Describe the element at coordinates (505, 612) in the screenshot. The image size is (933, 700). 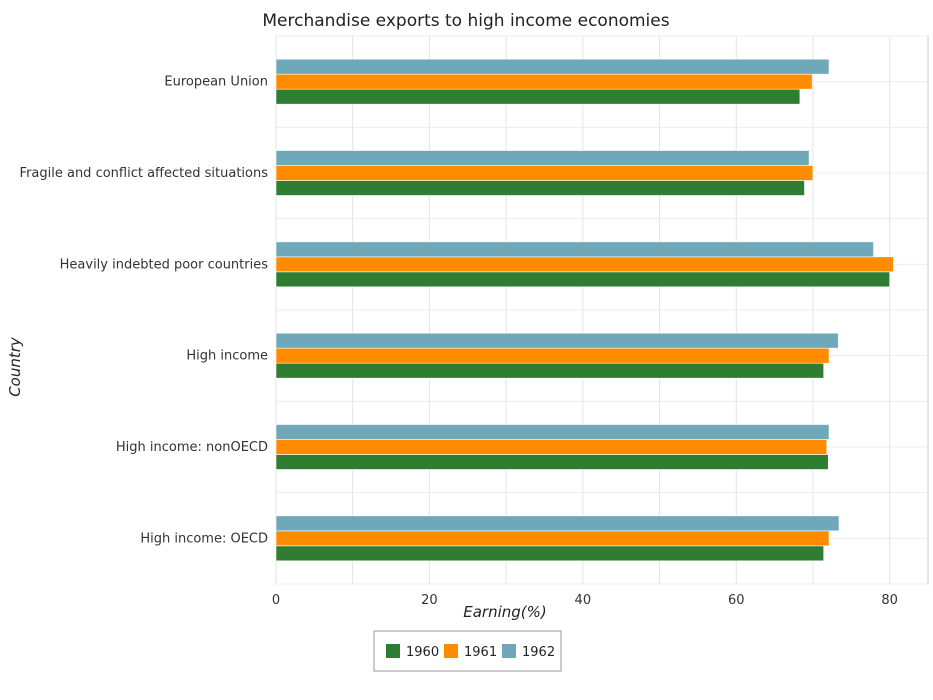
I see `x-axis-label: Earning(%)` at that location.